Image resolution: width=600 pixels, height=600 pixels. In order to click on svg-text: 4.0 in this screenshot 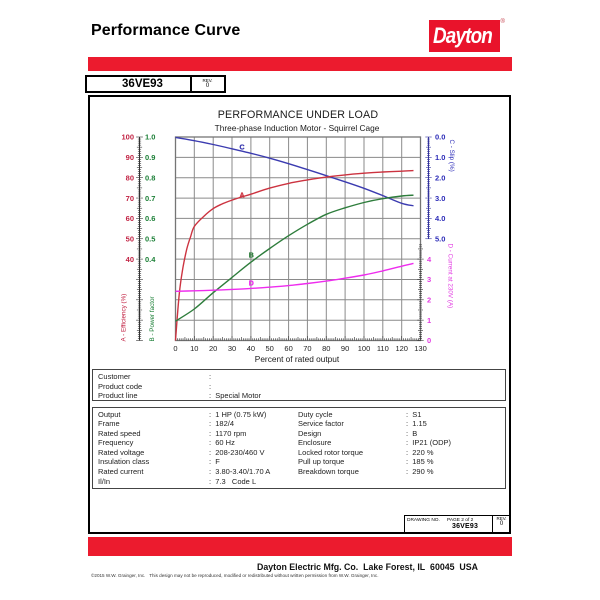, I will do `click(440, 218)`.